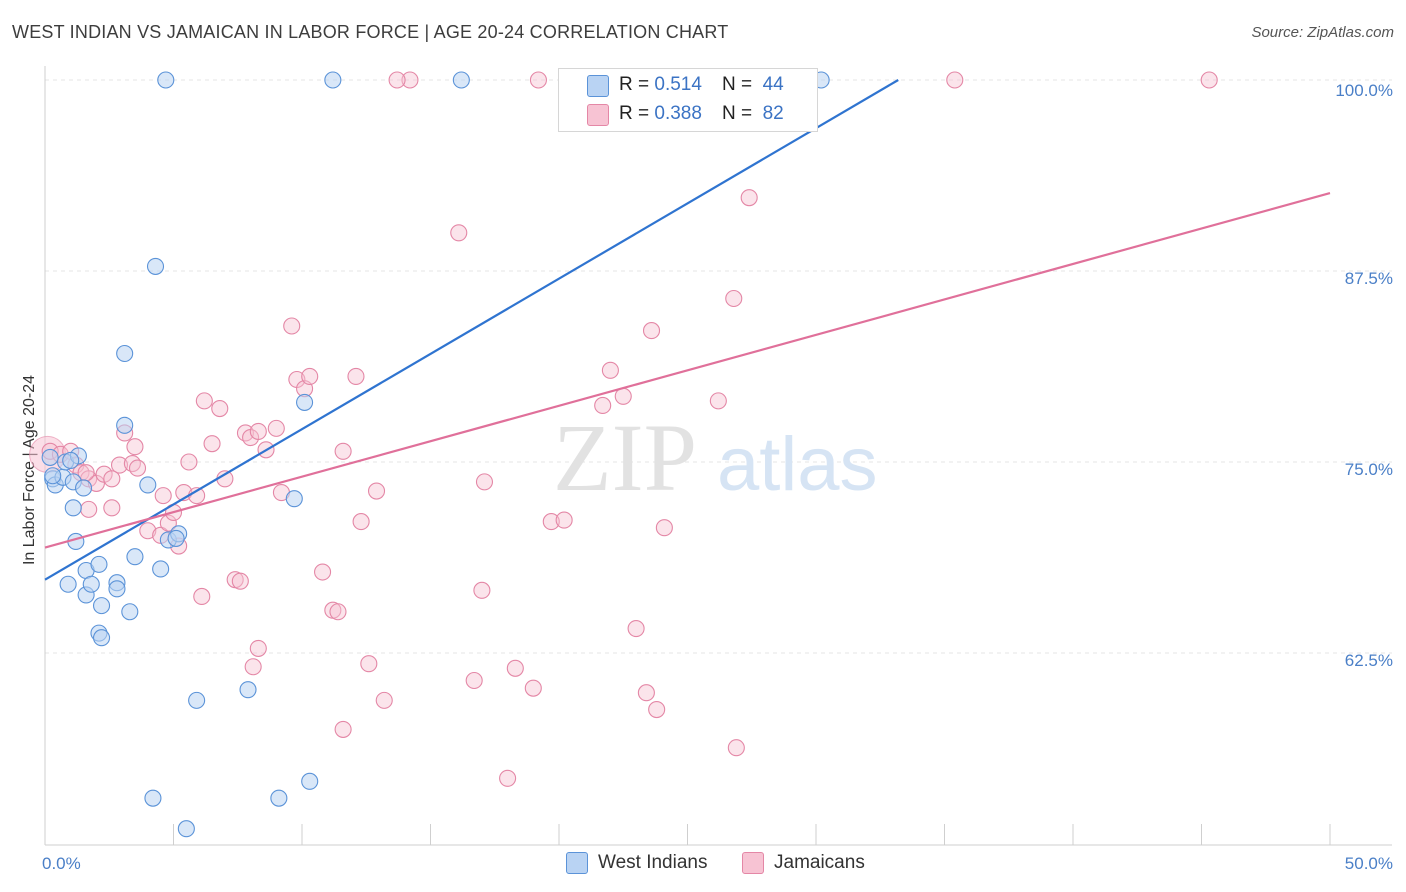 This screenshot has height=892, width=1406. I want to click on legend-row-jamaicans: R = 0.388 N = 82, so click(701, 114).